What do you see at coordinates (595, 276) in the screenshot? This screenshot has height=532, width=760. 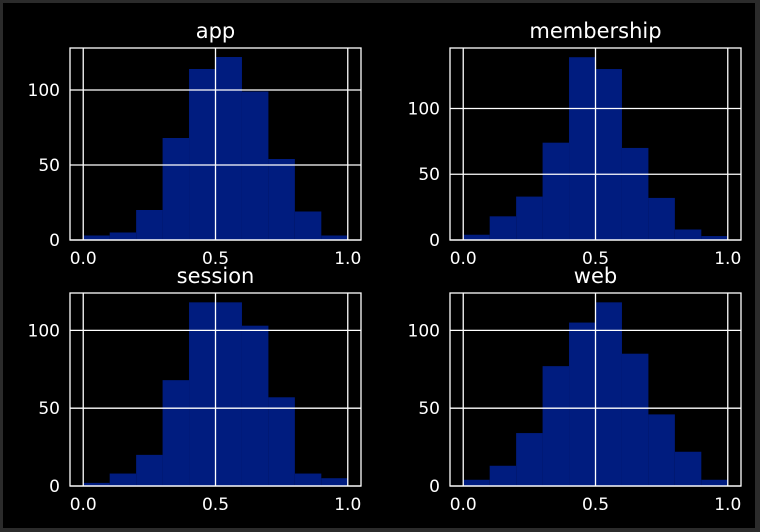 I see `subplot-title: web` at bounding box center [595, 276].